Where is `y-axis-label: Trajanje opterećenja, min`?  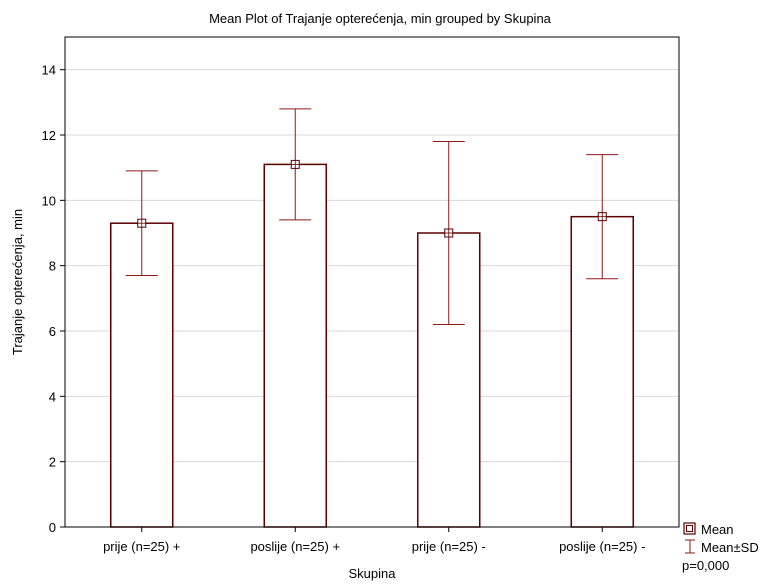 y-axis-label: Trajanje opterećenja, min is located at coordinates (17, 282).